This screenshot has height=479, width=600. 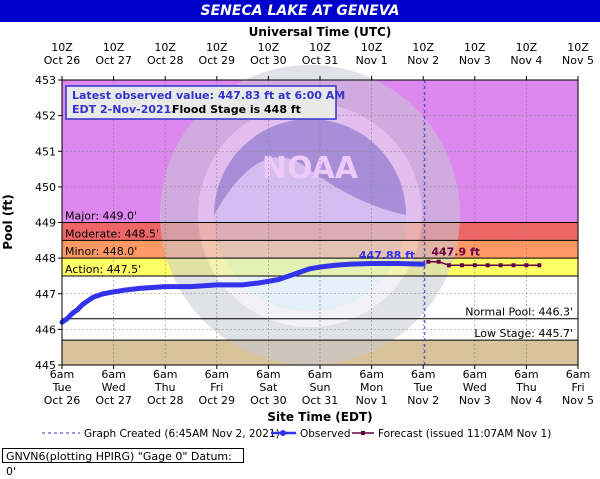 What do you see at coordinates (165, 400) in the screenshot?
I see `x-tick-label-date: Oct 28` at bounding box center [165, 400].